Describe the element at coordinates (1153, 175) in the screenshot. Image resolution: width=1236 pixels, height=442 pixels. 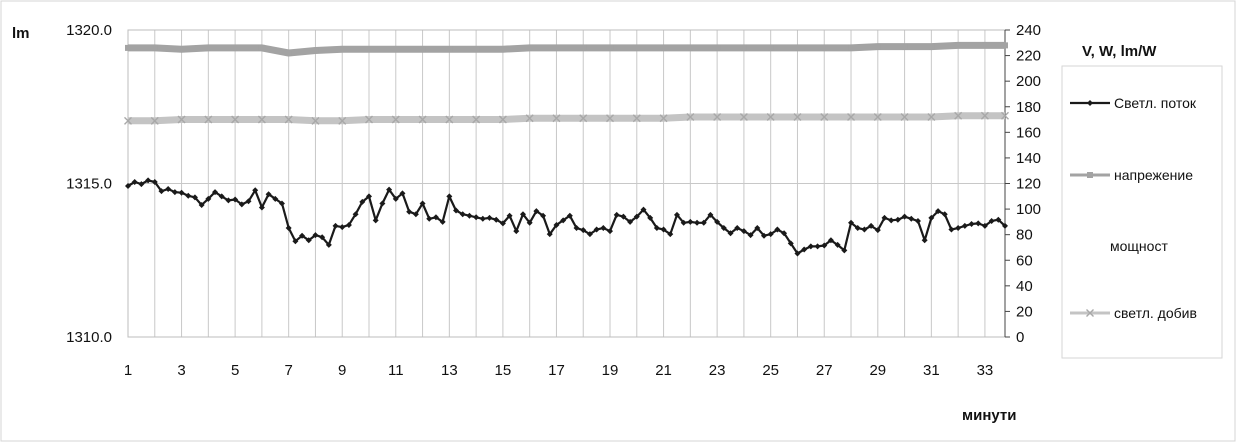
I see `legend-label: напрежение` at that location.